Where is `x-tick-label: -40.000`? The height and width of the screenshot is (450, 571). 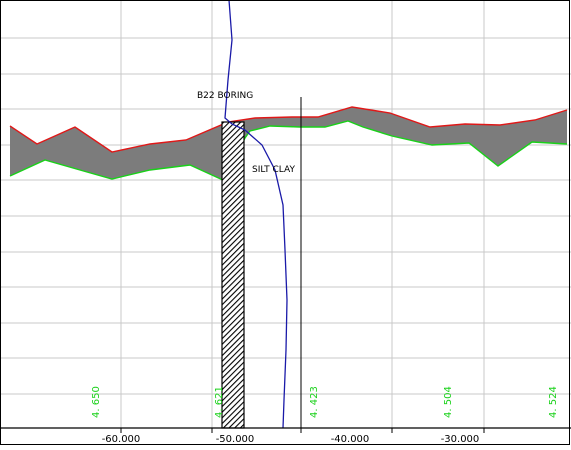 x-tick-label: -40.000 is located at coordinates (350, 439).